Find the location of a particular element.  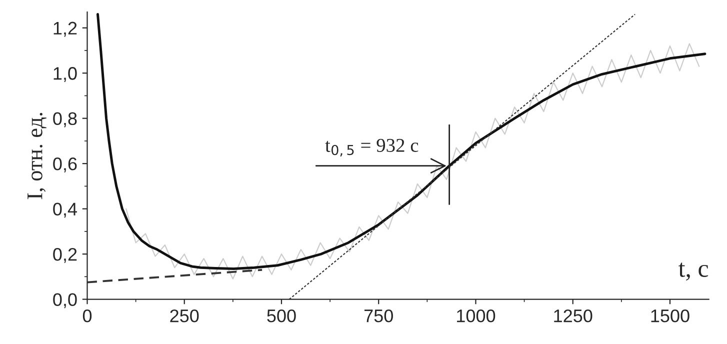

y-tick-label: 1,0 is located at coordinates (65, 74).